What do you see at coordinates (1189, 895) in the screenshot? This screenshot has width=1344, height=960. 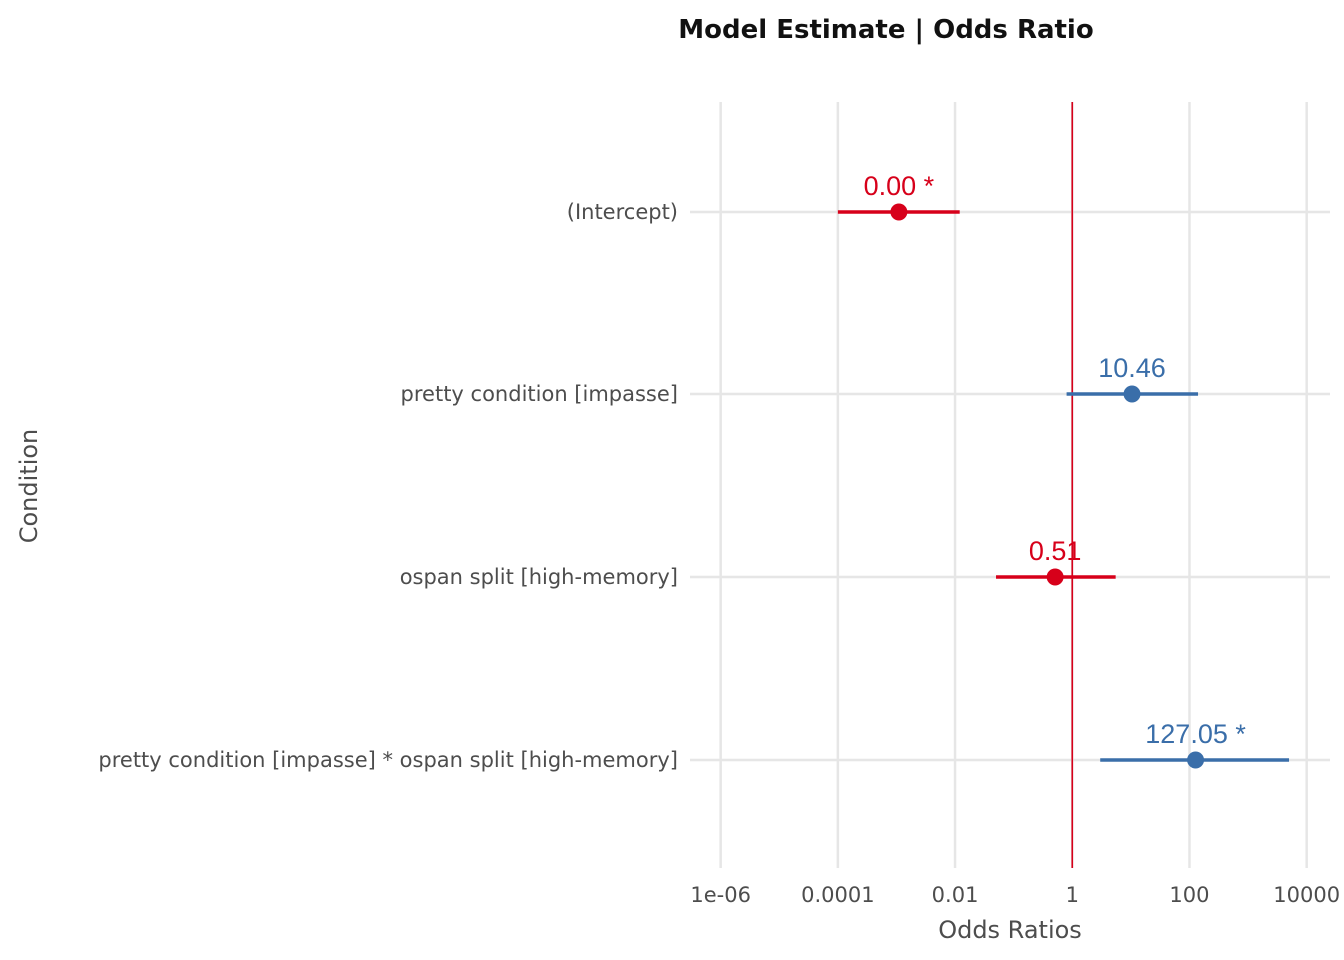 I see `x-tick-label: 100` at bounding box center [1189, 895].